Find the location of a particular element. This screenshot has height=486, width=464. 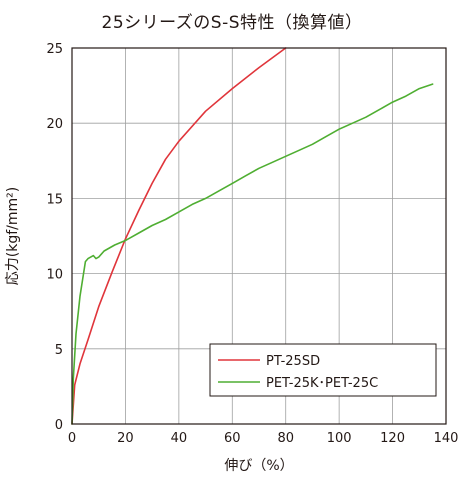

x-tick-label-140: 140 is located at coordinates (446, 438).